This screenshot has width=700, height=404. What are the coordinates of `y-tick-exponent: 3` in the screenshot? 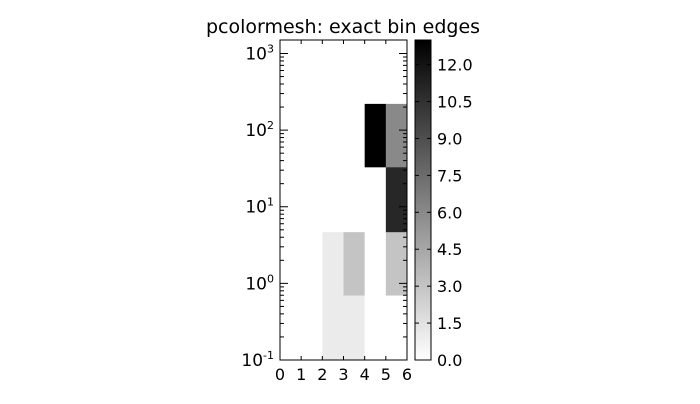 It's located at (270, 48).